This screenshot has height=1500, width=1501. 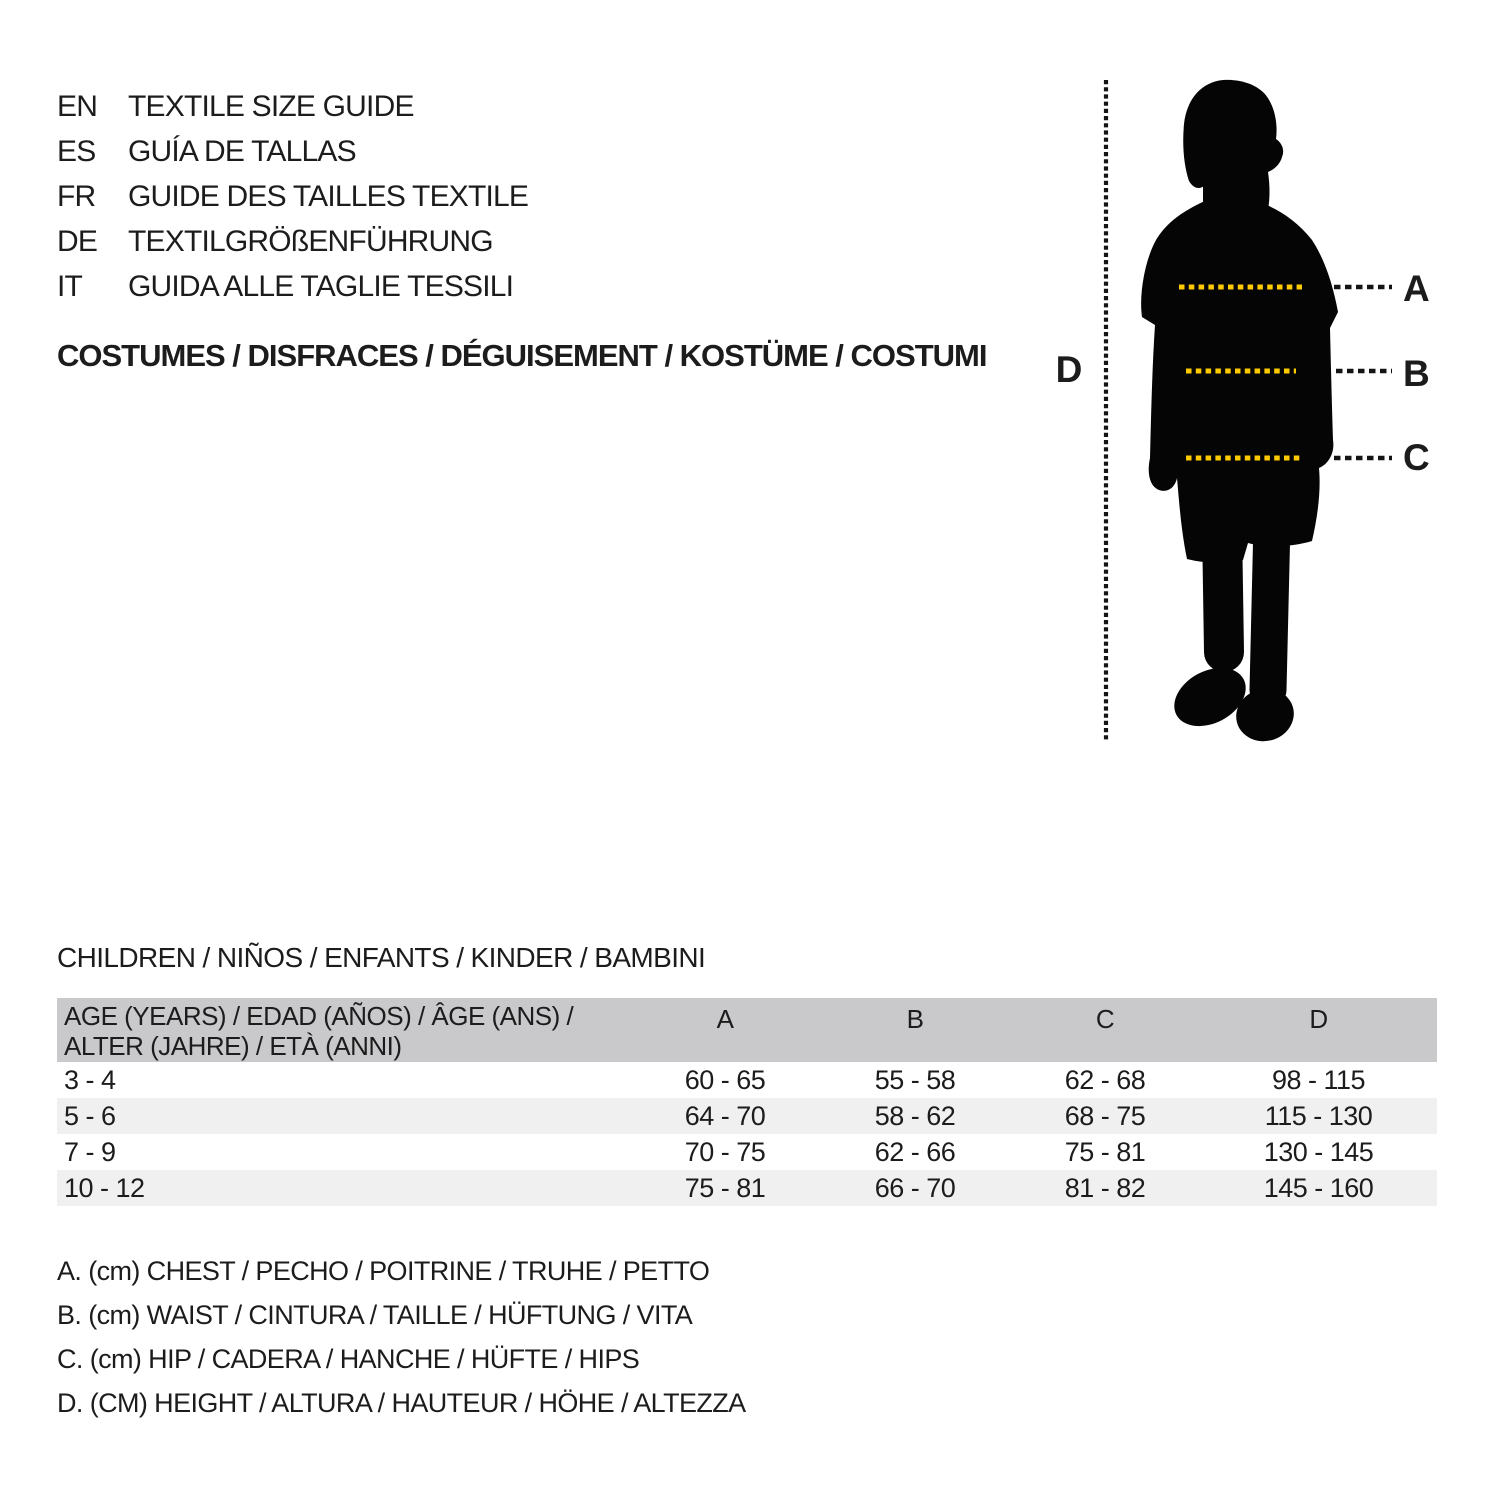 I want to click on height-cell: 115 - 130, so click(x=1318, y=1116).